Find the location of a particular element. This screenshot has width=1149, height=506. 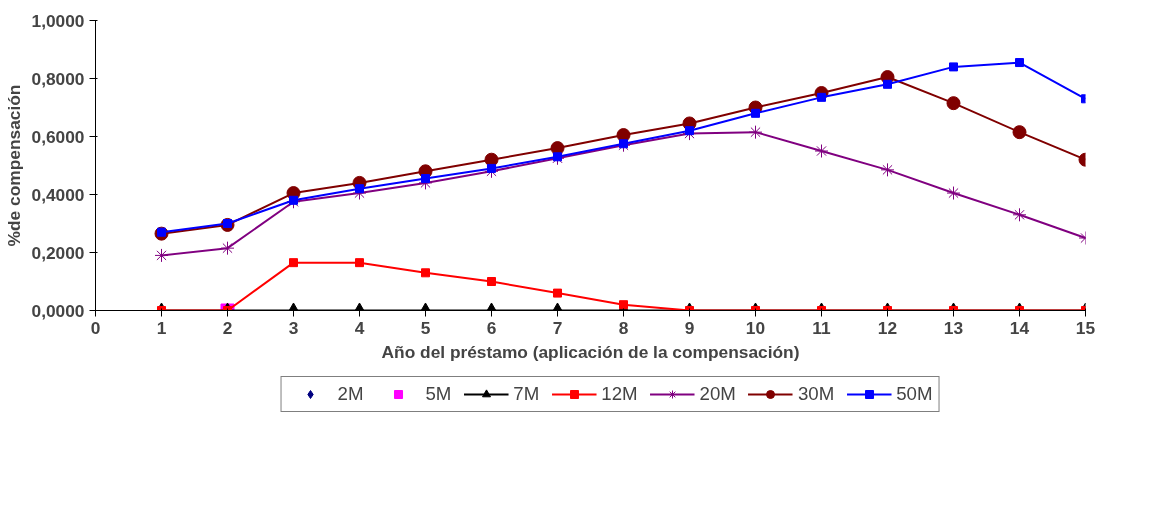

x-tick-label: 14 is located at coordinates (1019, 327).